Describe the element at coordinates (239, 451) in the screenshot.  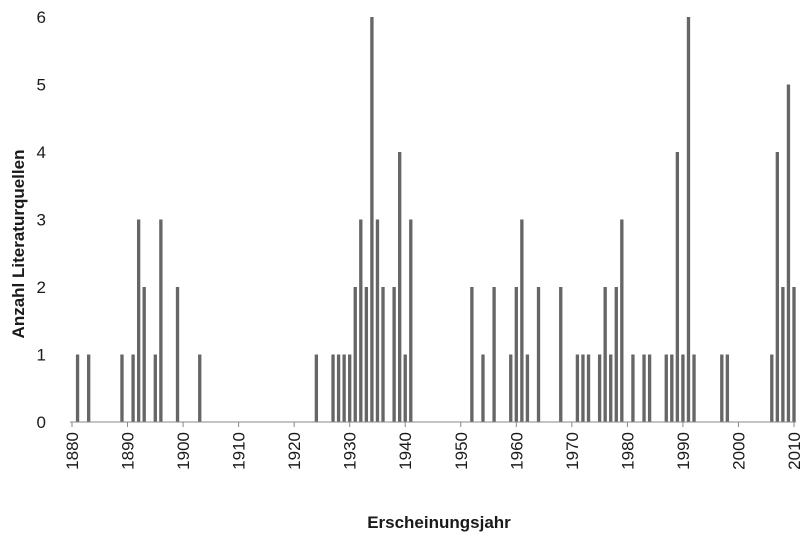
I see `x-tick-label: 1910` at that location.